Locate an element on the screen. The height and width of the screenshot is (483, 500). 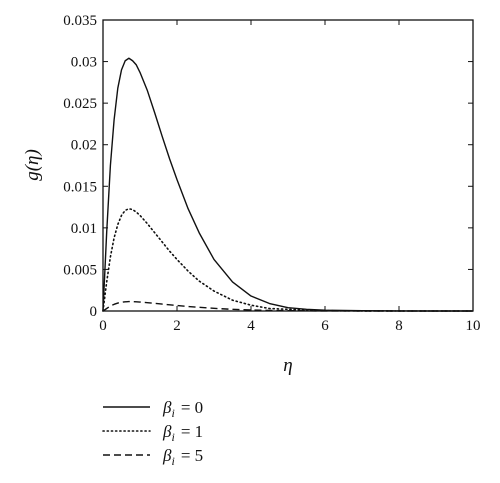
y-tick-label: 0 is located at coordinates (94, 312).